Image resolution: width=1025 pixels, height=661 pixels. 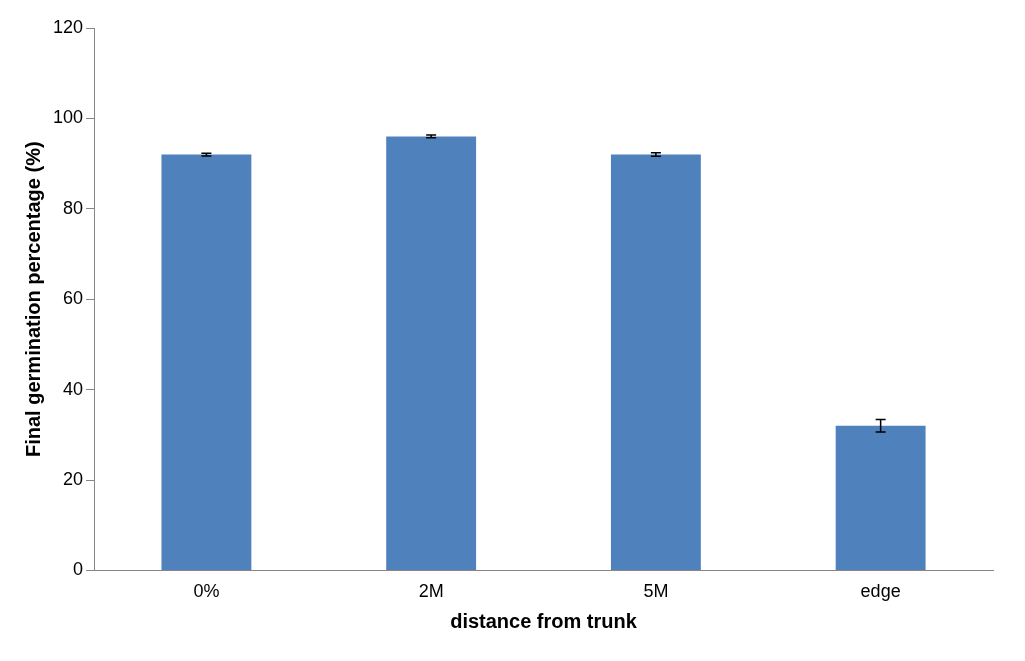 I want to click on x-tick-label: 2M, so click(x=431, y=591).